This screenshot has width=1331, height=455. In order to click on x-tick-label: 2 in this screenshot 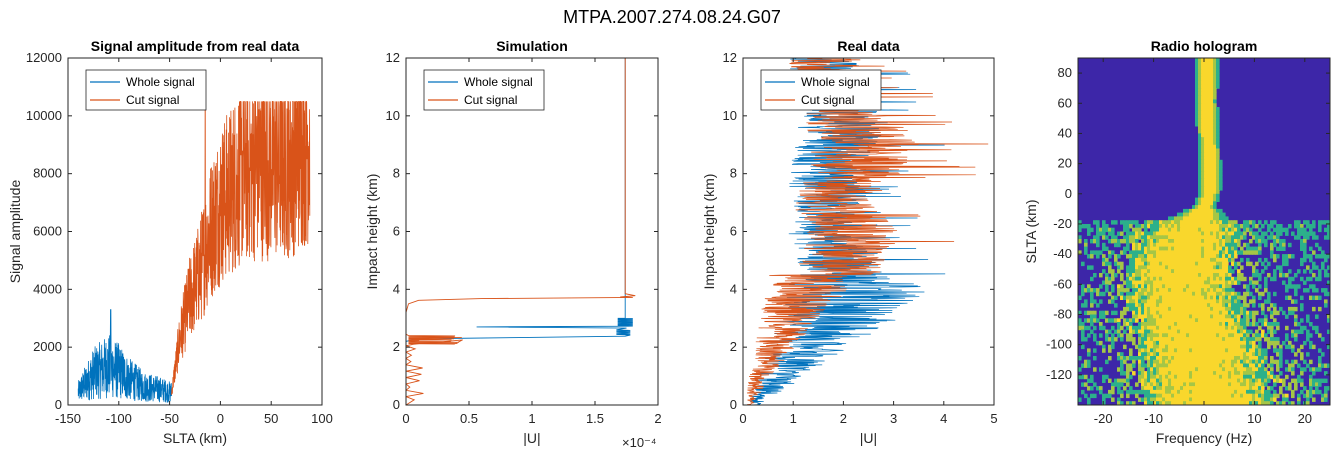, I will do `click(843, 418)`.